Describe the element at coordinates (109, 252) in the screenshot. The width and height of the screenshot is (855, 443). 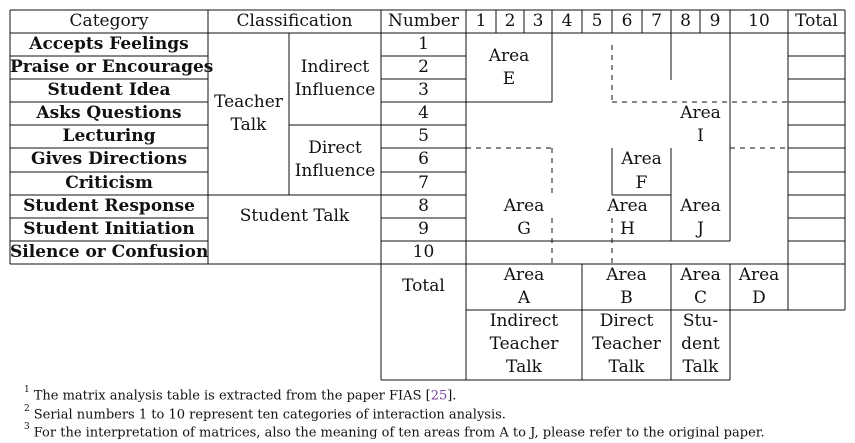
I see `category-silence: Silence or Confusion` at that location.